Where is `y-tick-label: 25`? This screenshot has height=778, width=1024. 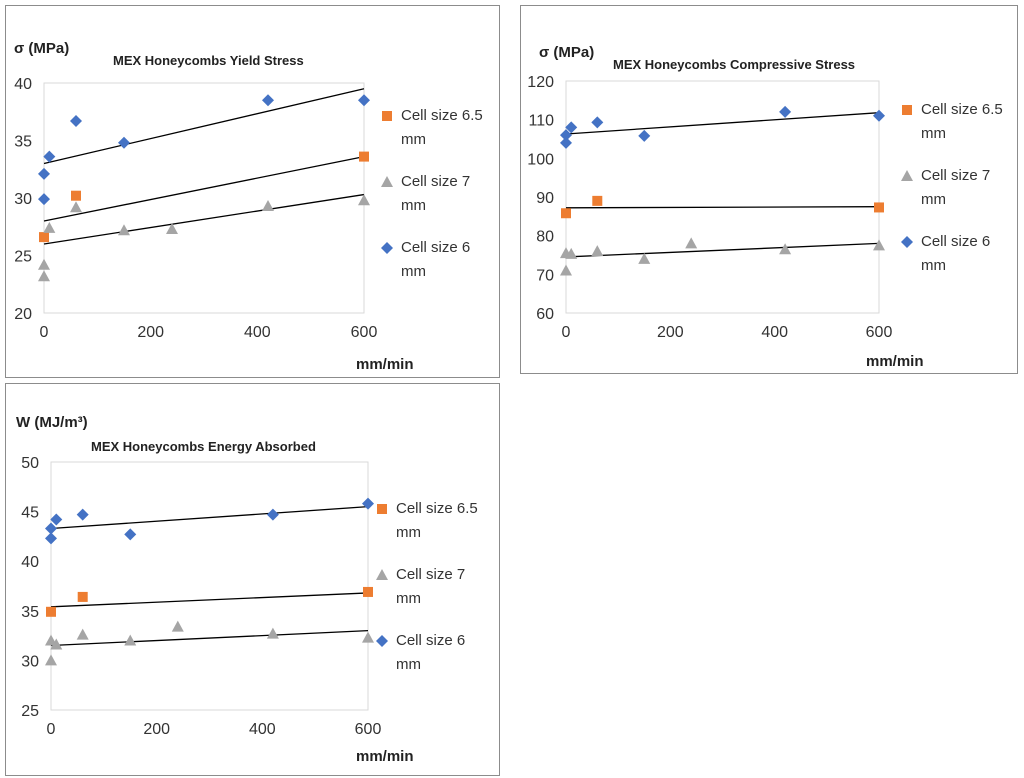
y-tick-label: 25 is located at coordinates (30, 711).